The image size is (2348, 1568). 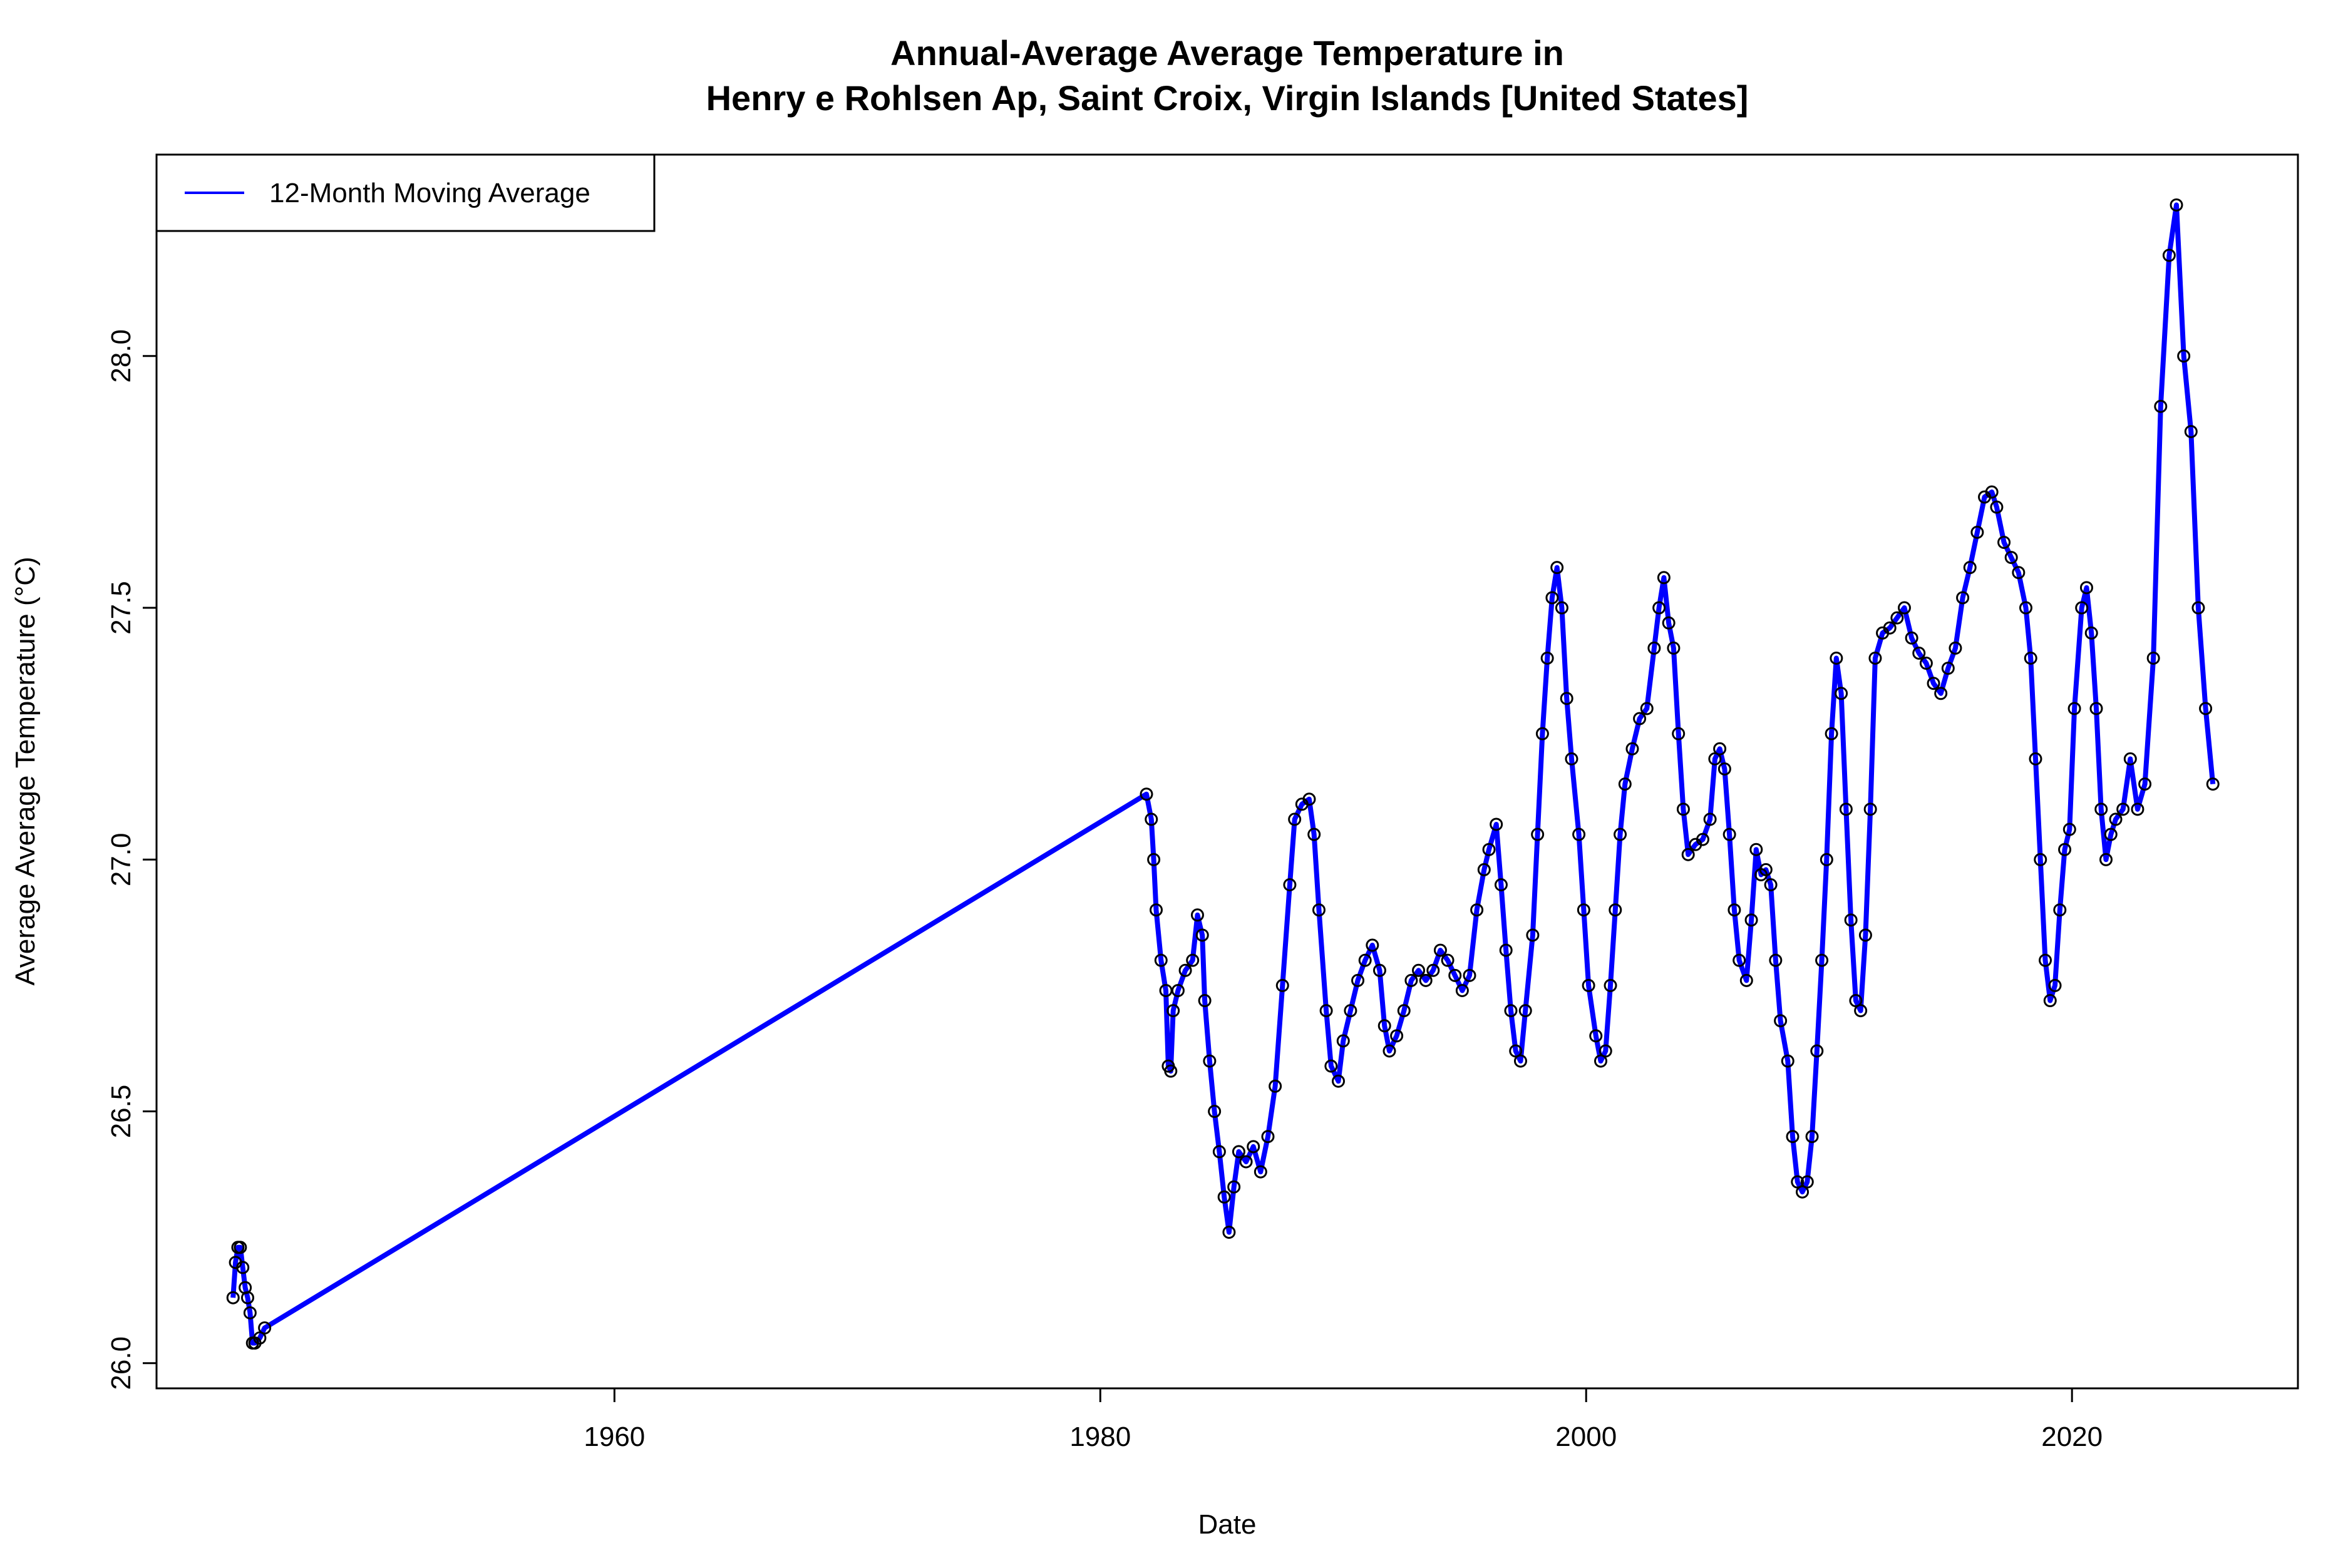 What do you see at coordinates (25, 770) in the screenshot?
I see `y-axis-label: Average Average Temperature (°C)` at bounding box center [25, 770].